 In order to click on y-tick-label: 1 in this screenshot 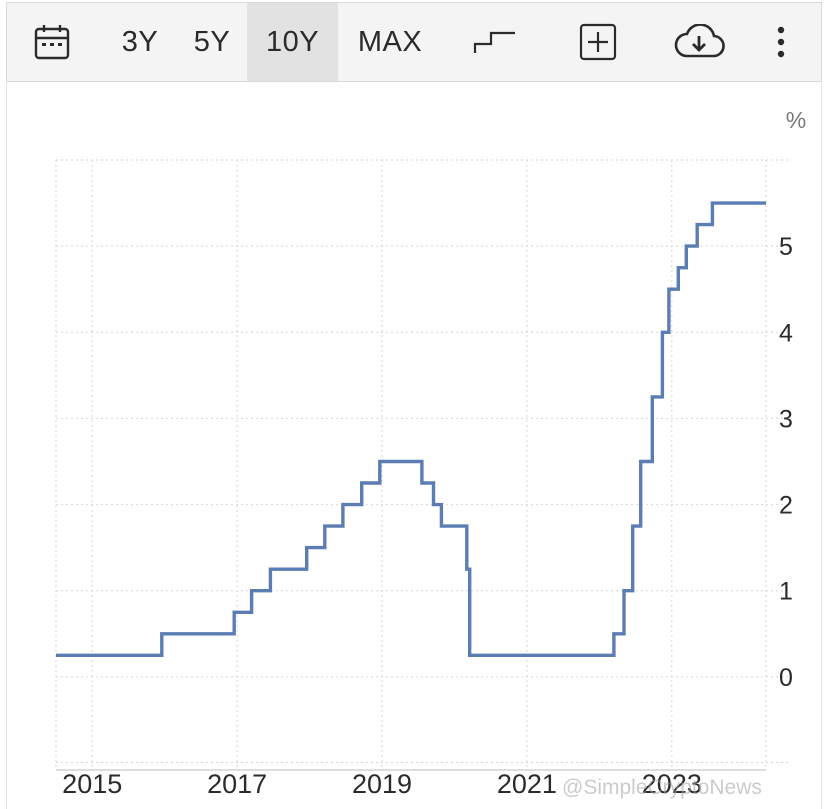, I will do `click(786, 592)`.